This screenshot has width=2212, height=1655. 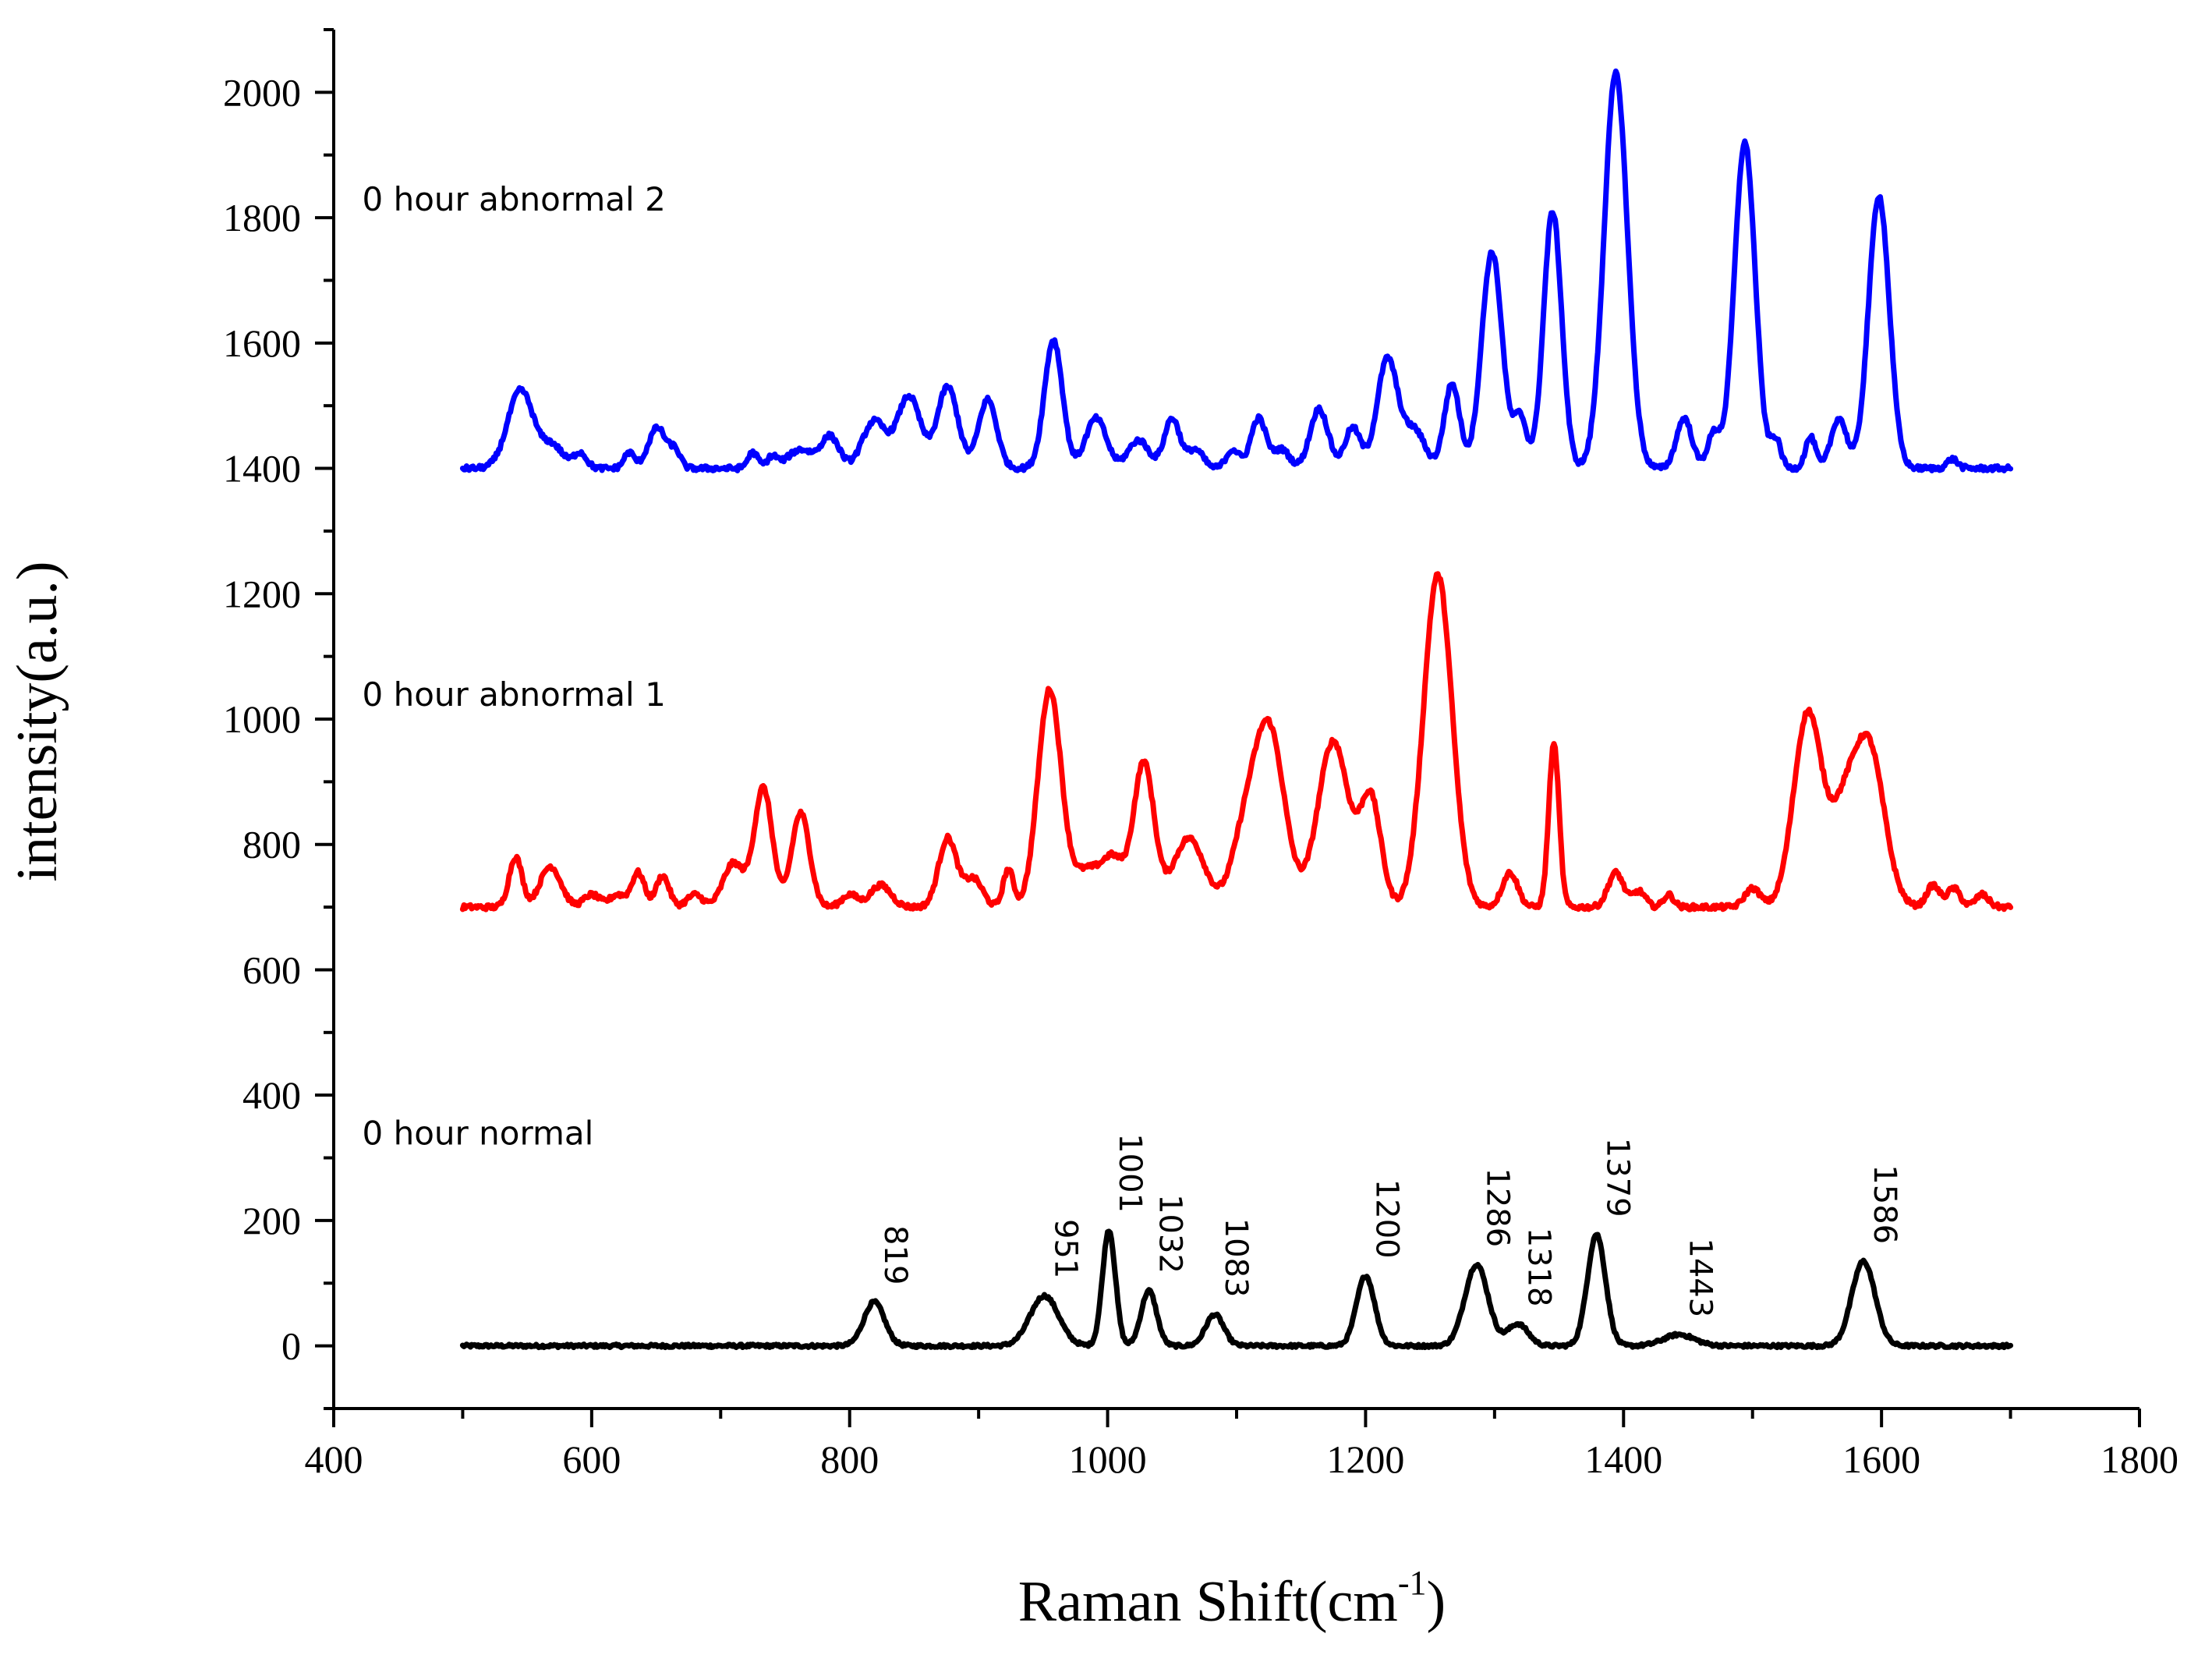 What do you see at coordinates (271, 969) in the screenshot?
I see `y-tick-label: 600` at bounding box center [271, 969].